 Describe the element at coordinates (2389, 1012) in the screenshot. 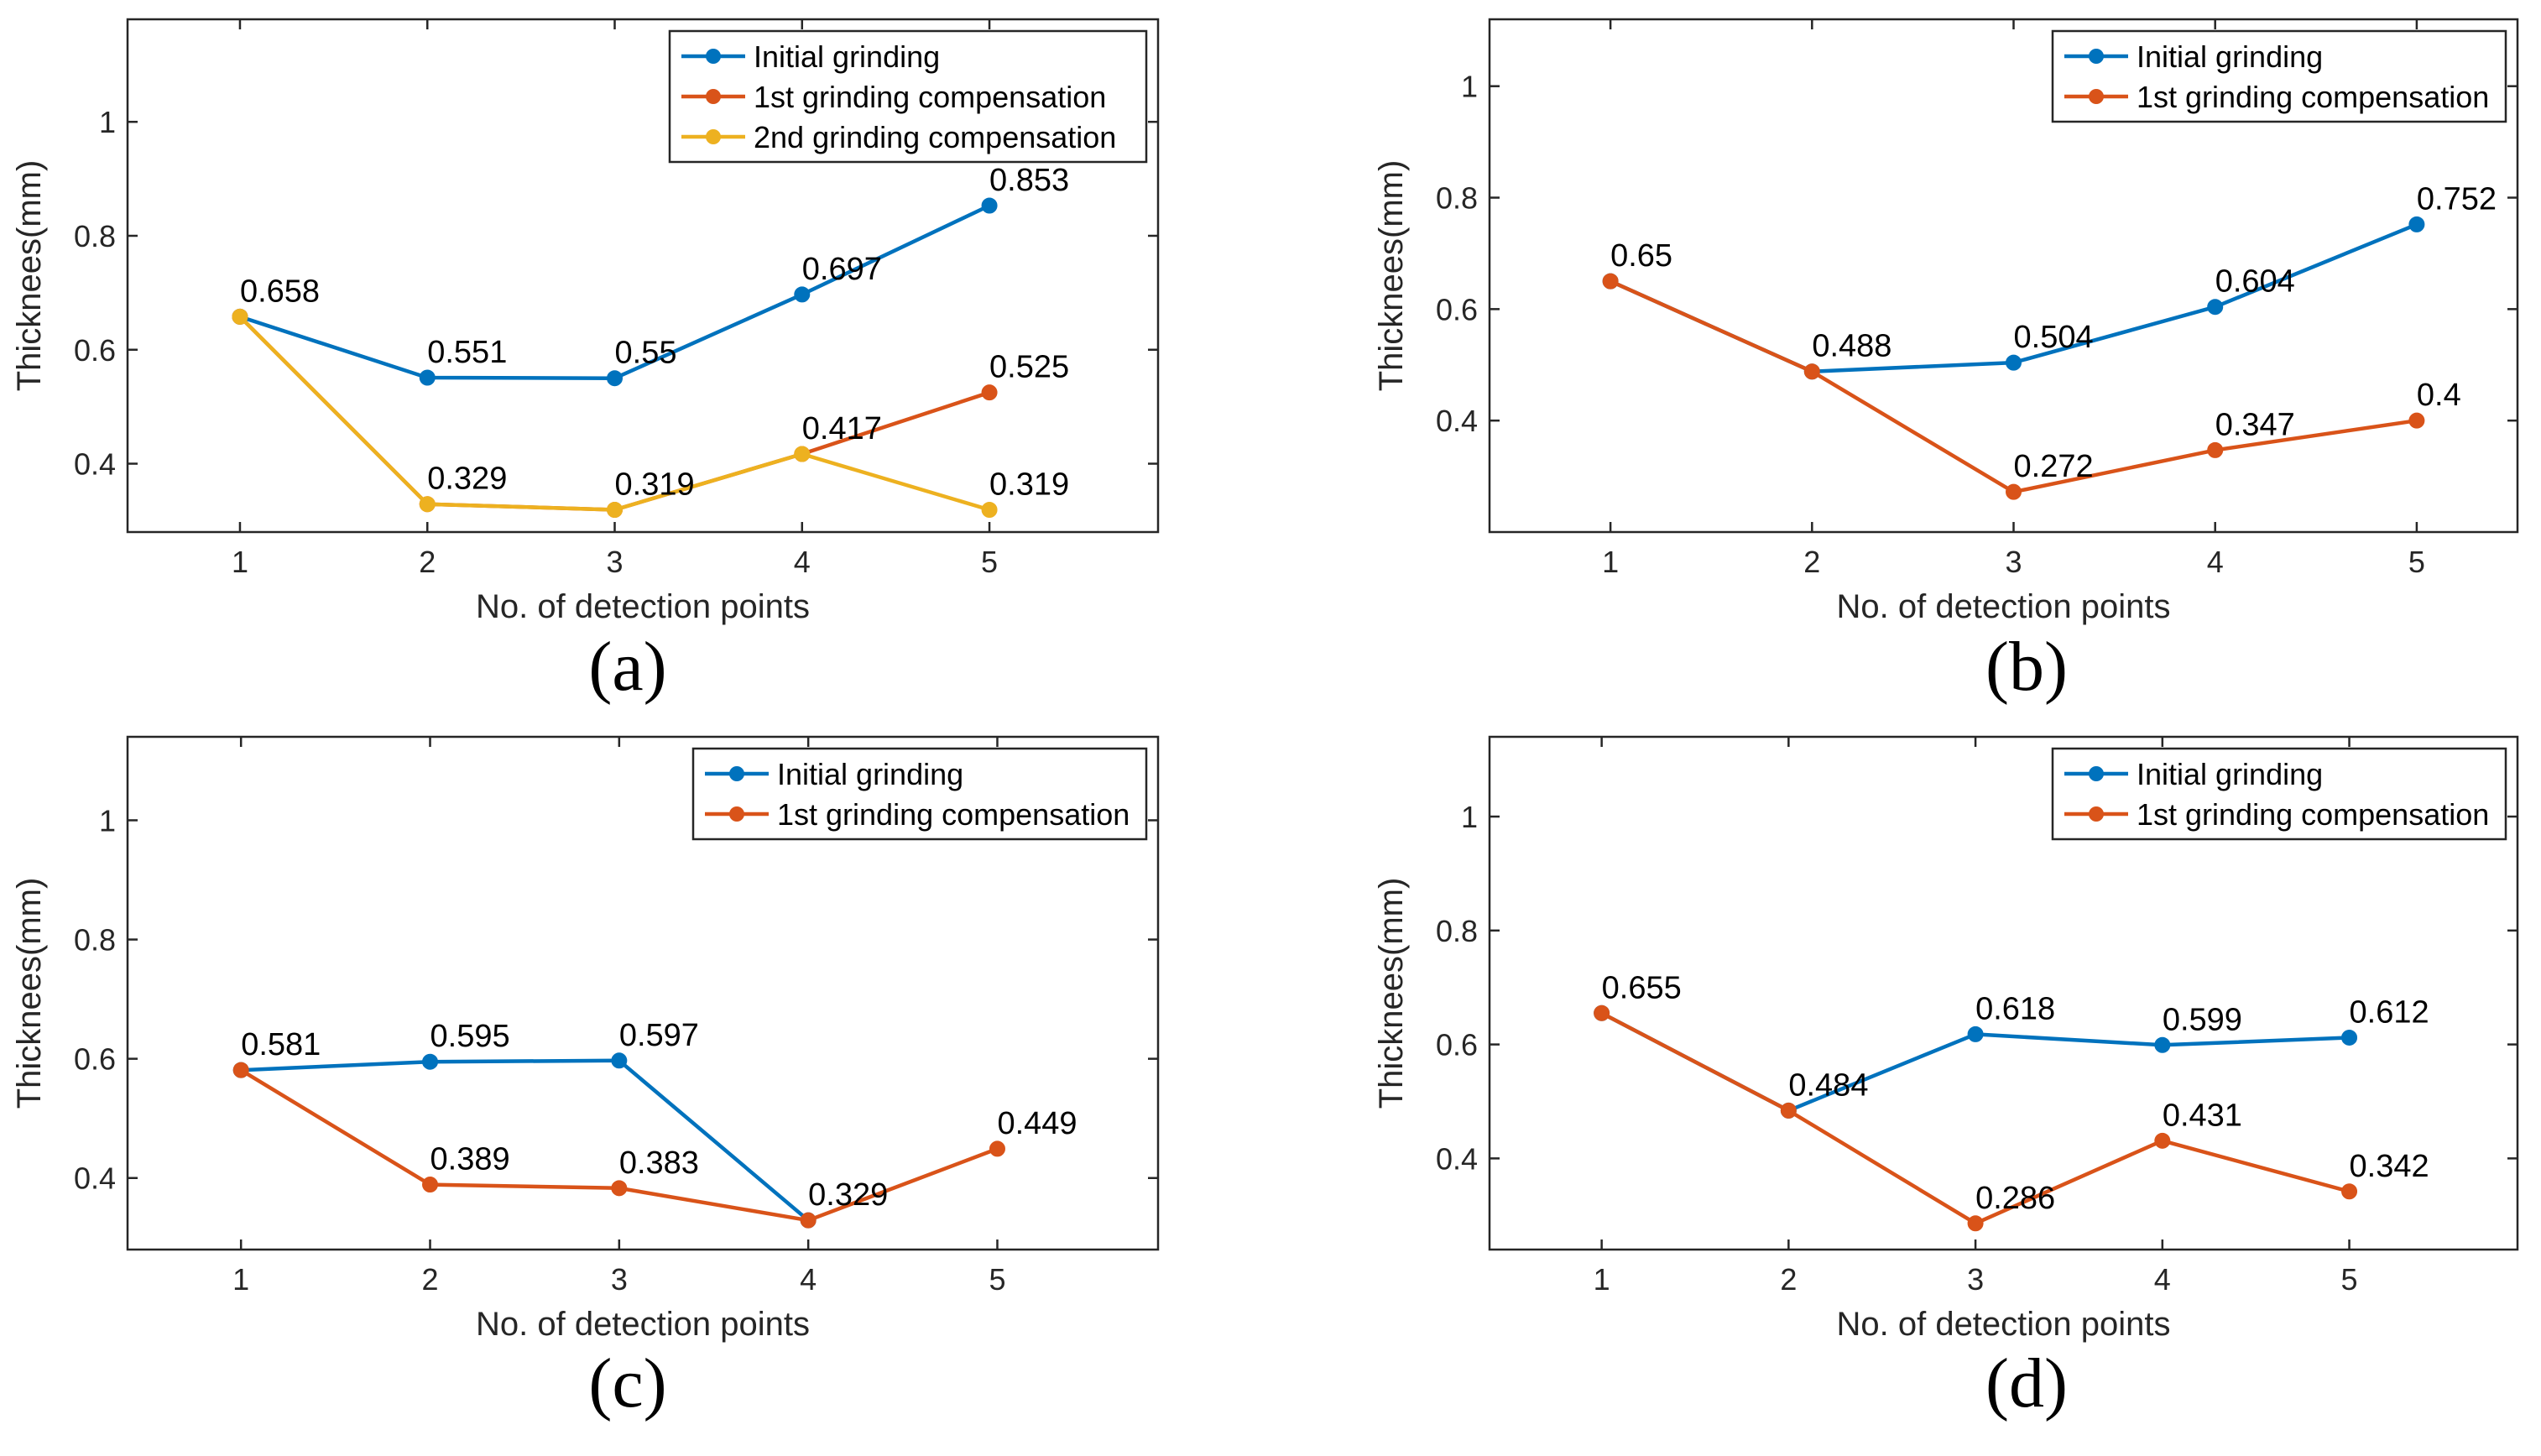

I see `data-label: 0.612` at that location.